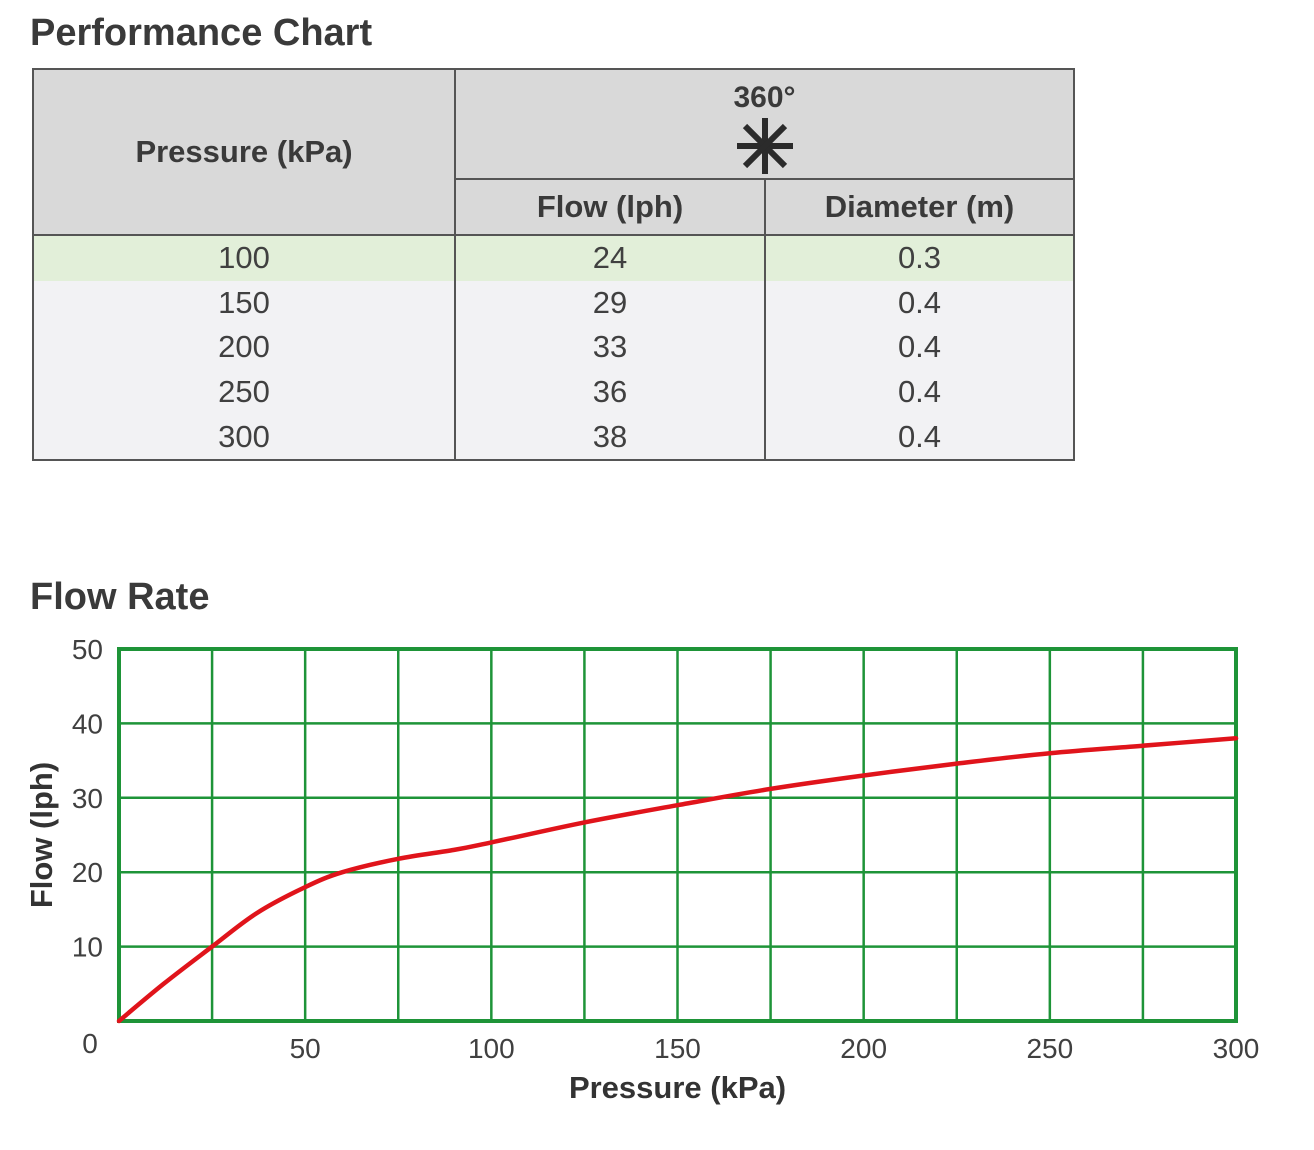 Image resolution: width=1314 pixels, height=1150 pixels. Describe the element at coordinates (677, 1048) in the screenshot. I see `x-tick-label: 150` at that location.